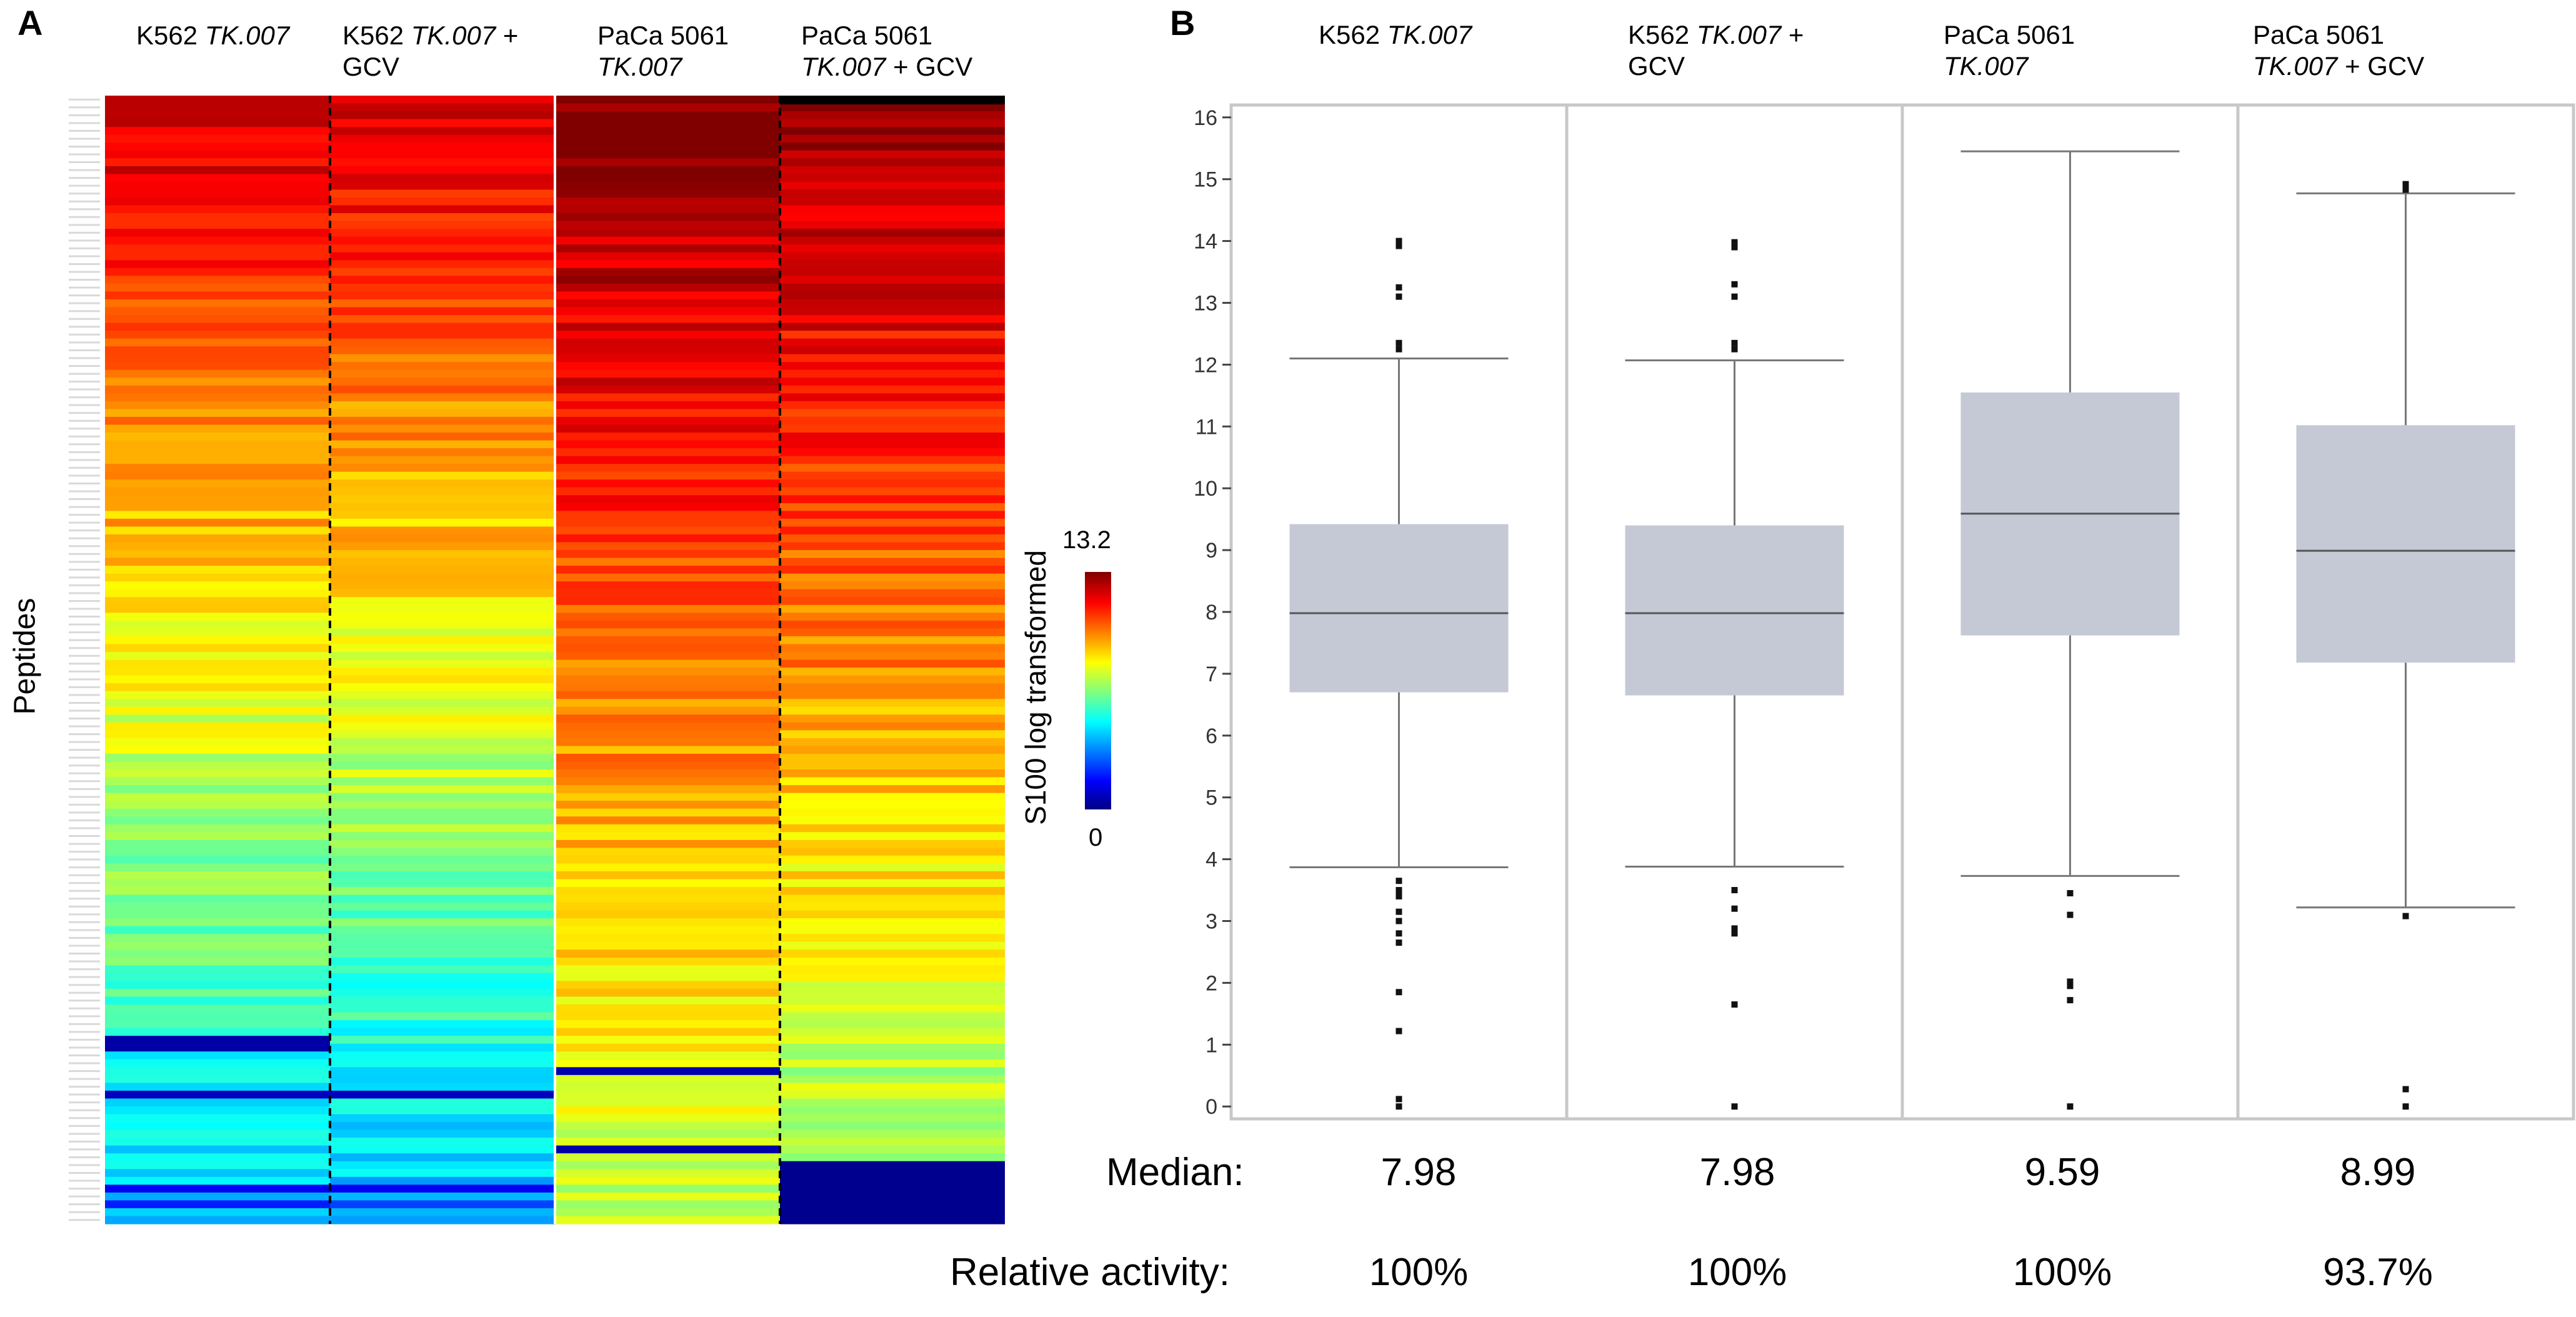 This screenshot has height=1317, width=2576. Describe the element at coordinates (2380, 66) in the screenshot. I see `box-header-line2-plain: + GCV` at that location.